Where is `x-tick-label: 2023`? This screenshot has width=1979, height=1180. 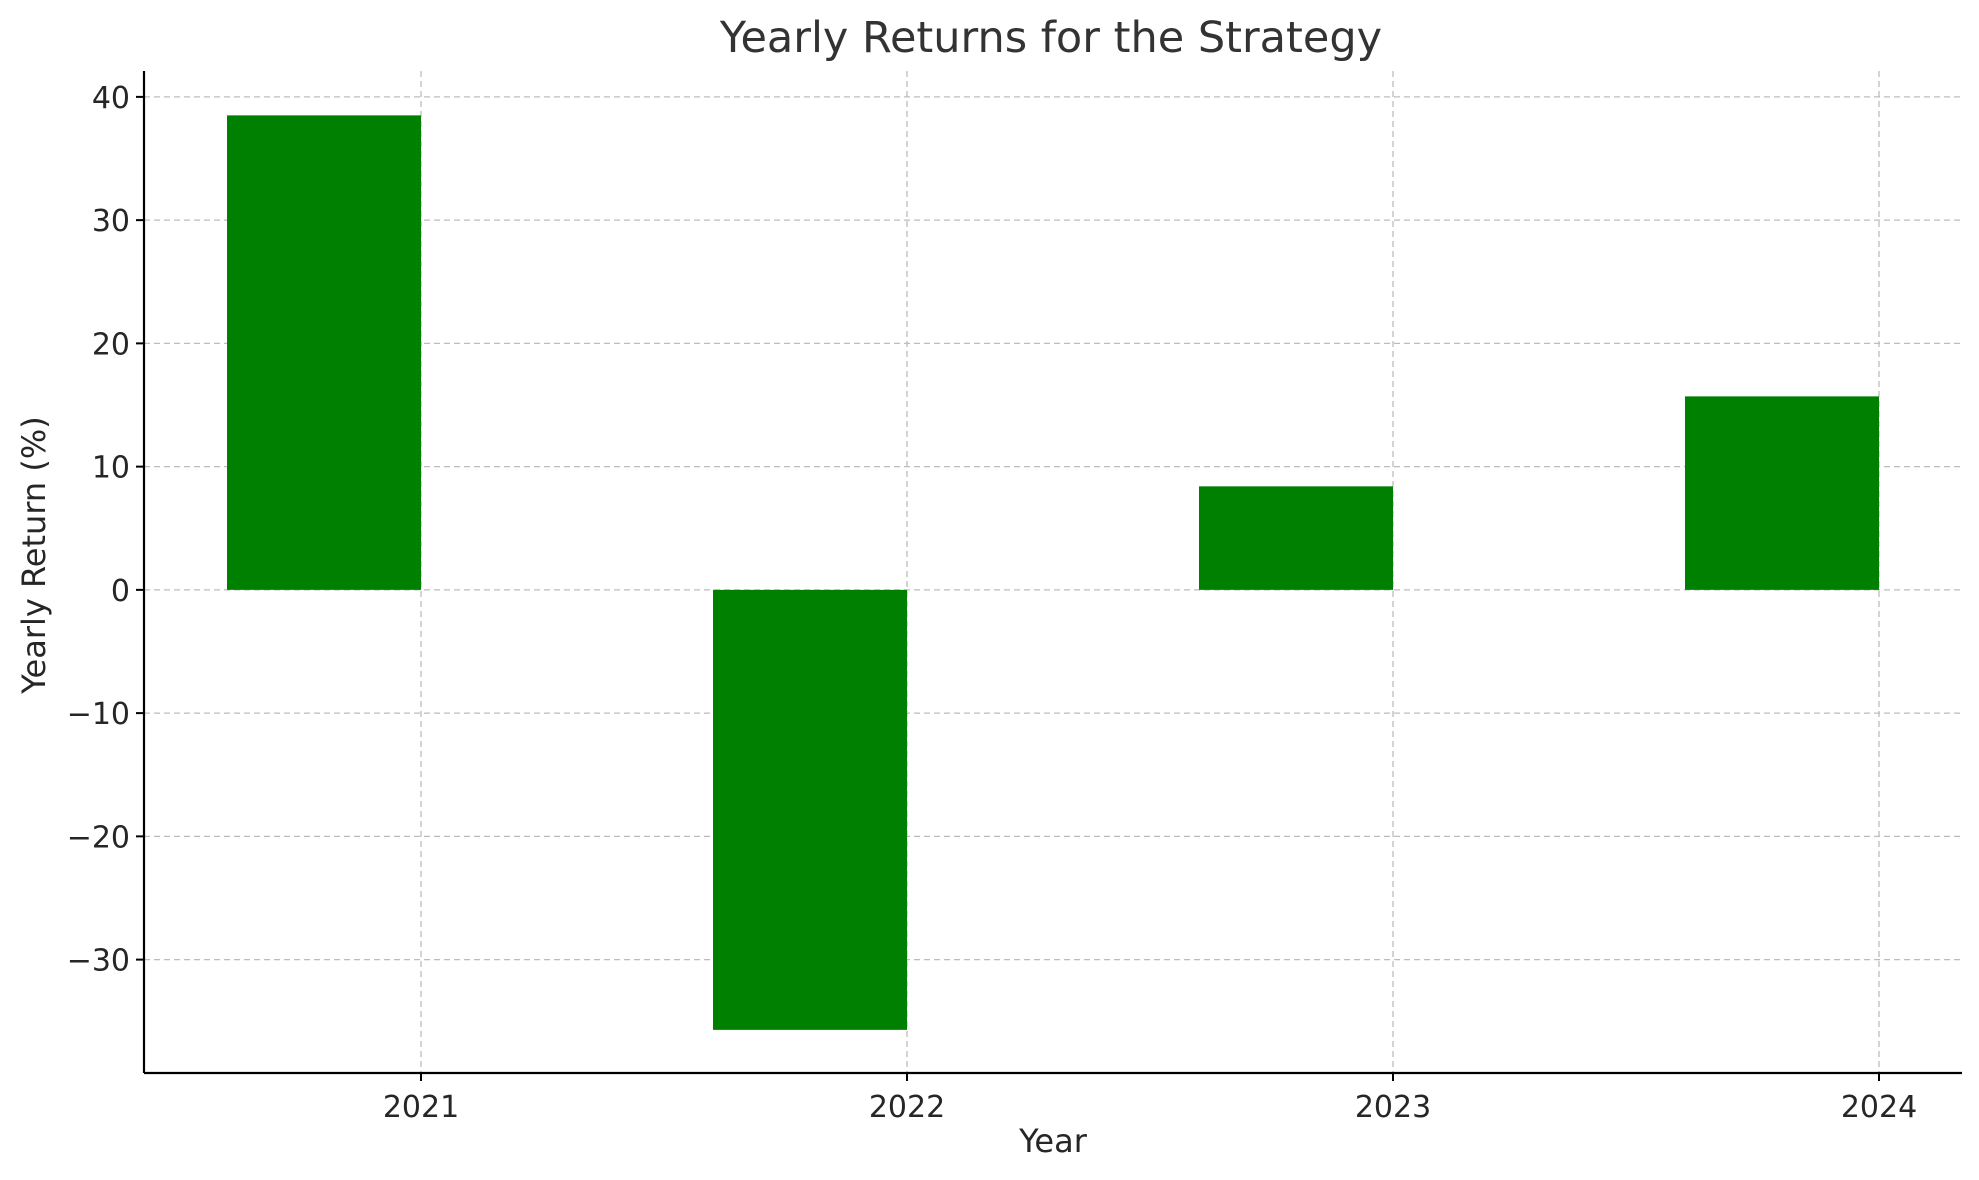
x-tick-label: 2023 is located at coordinates (1393, 1107).